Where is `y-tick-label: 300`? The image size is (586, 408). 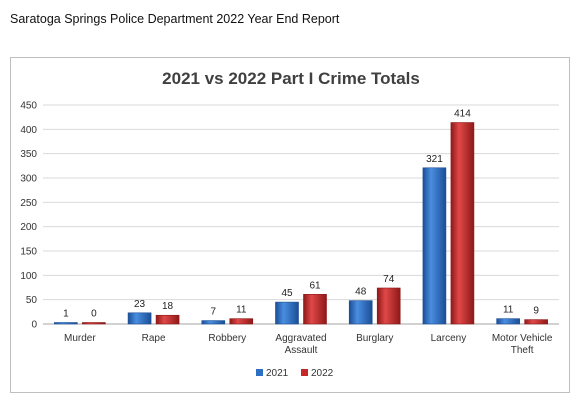
y-tick-label: 300 is located at coordinates (28, 179).